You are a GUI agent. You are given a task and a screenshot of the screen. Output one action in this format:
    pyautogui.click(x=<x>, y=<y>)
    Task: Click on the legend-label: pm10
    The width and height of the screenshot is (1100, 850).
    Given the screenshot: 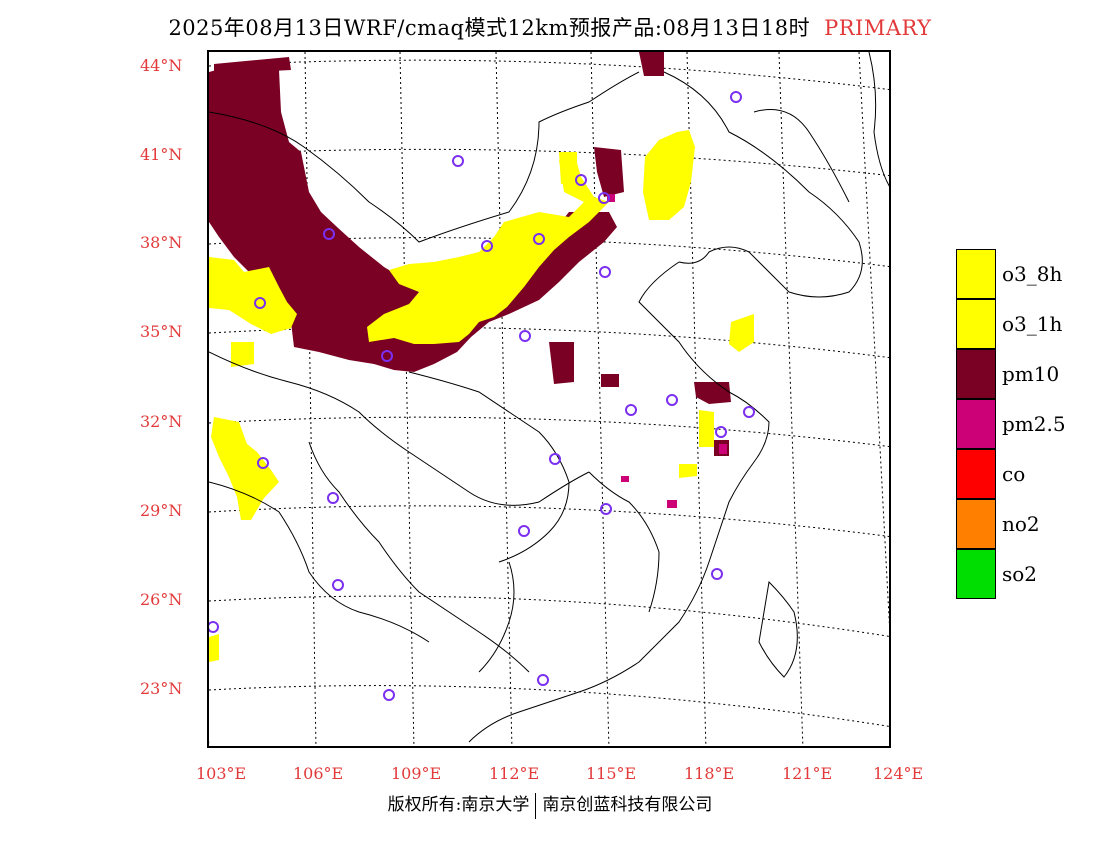 What is the action you would take?
    pyautogui.click(x=1031, y=374)
    